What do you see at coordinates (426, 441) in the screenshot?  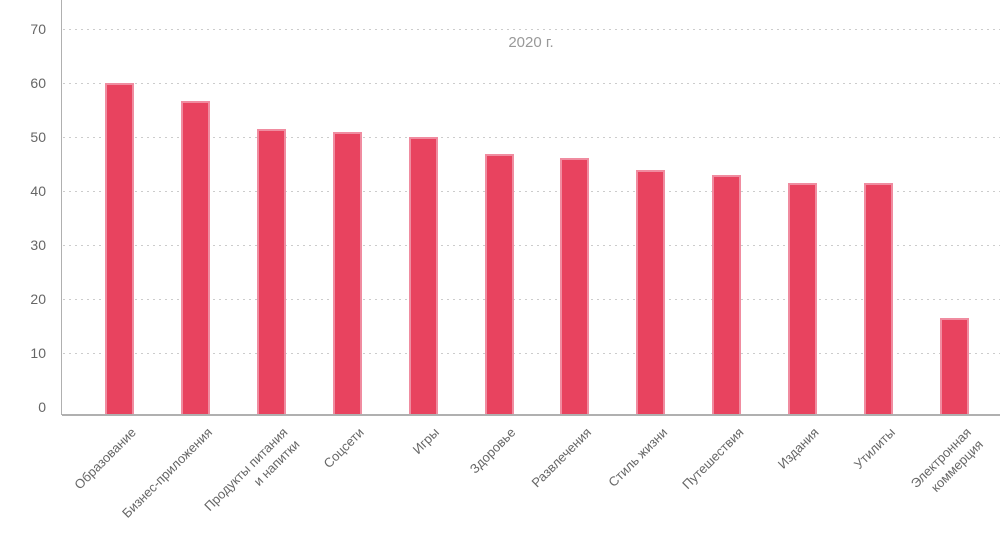 I see `x-axis-label: Игры` at bounding box center [426, 441].